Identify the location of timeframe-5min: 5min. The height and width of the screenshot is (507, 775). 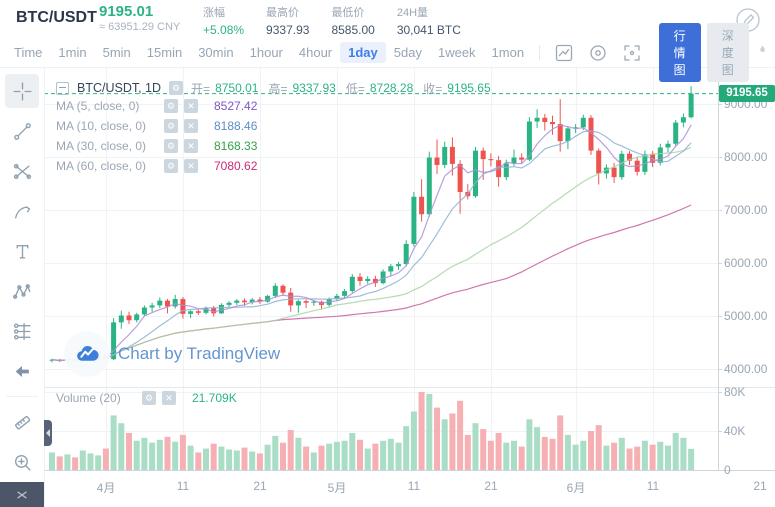
(116, 52).